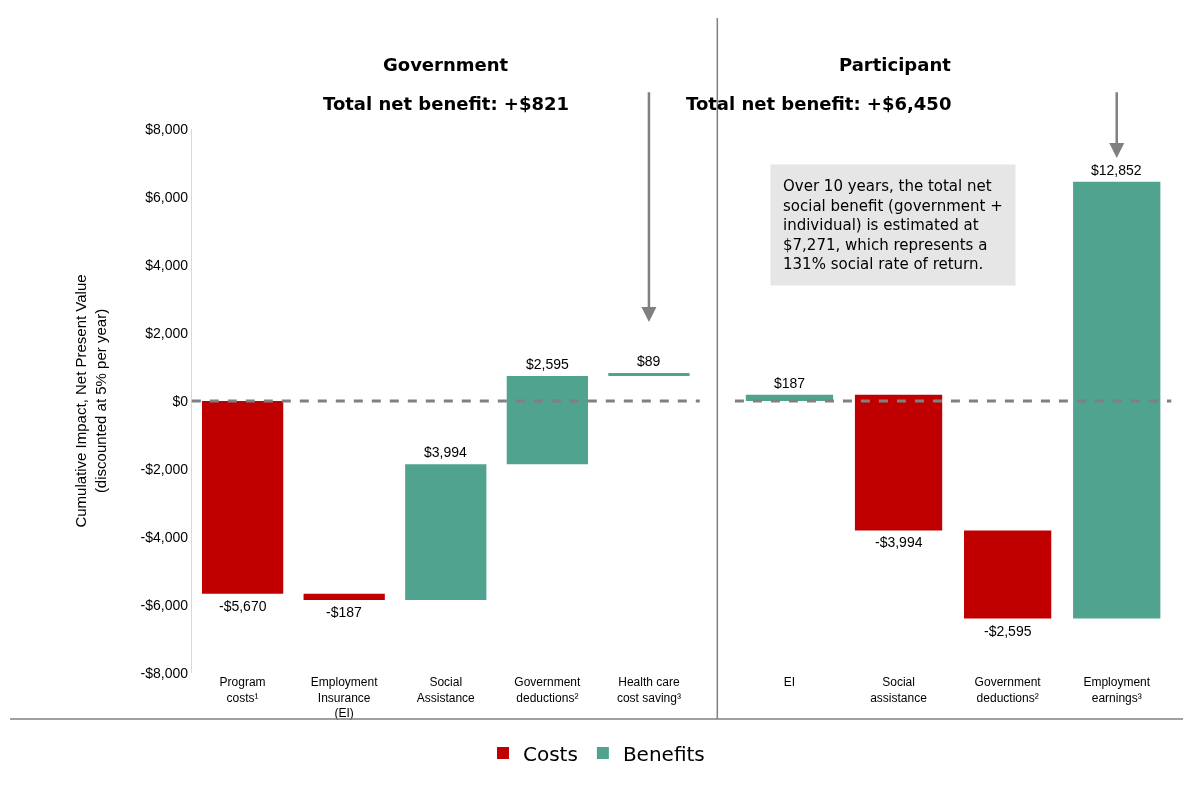 This screenshot has height=802, width=1193. I want to click on legend-label: Benefits, so click(663, 753).